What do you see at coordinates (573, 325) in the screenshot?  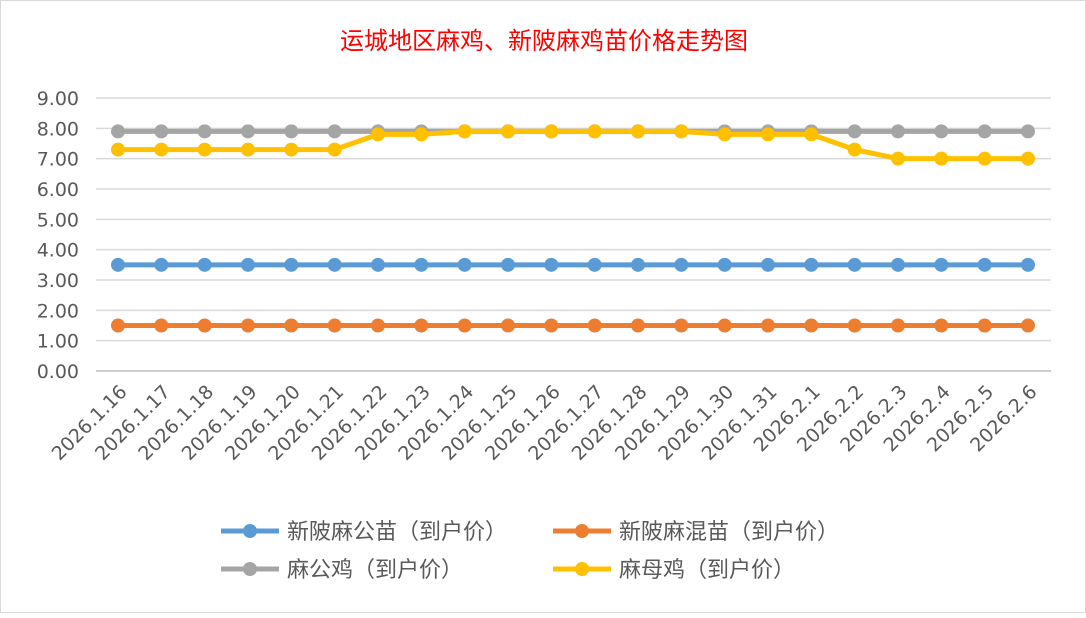 I see `series-新陂麻混苗（到户价）` at bounding box center [573, 325].